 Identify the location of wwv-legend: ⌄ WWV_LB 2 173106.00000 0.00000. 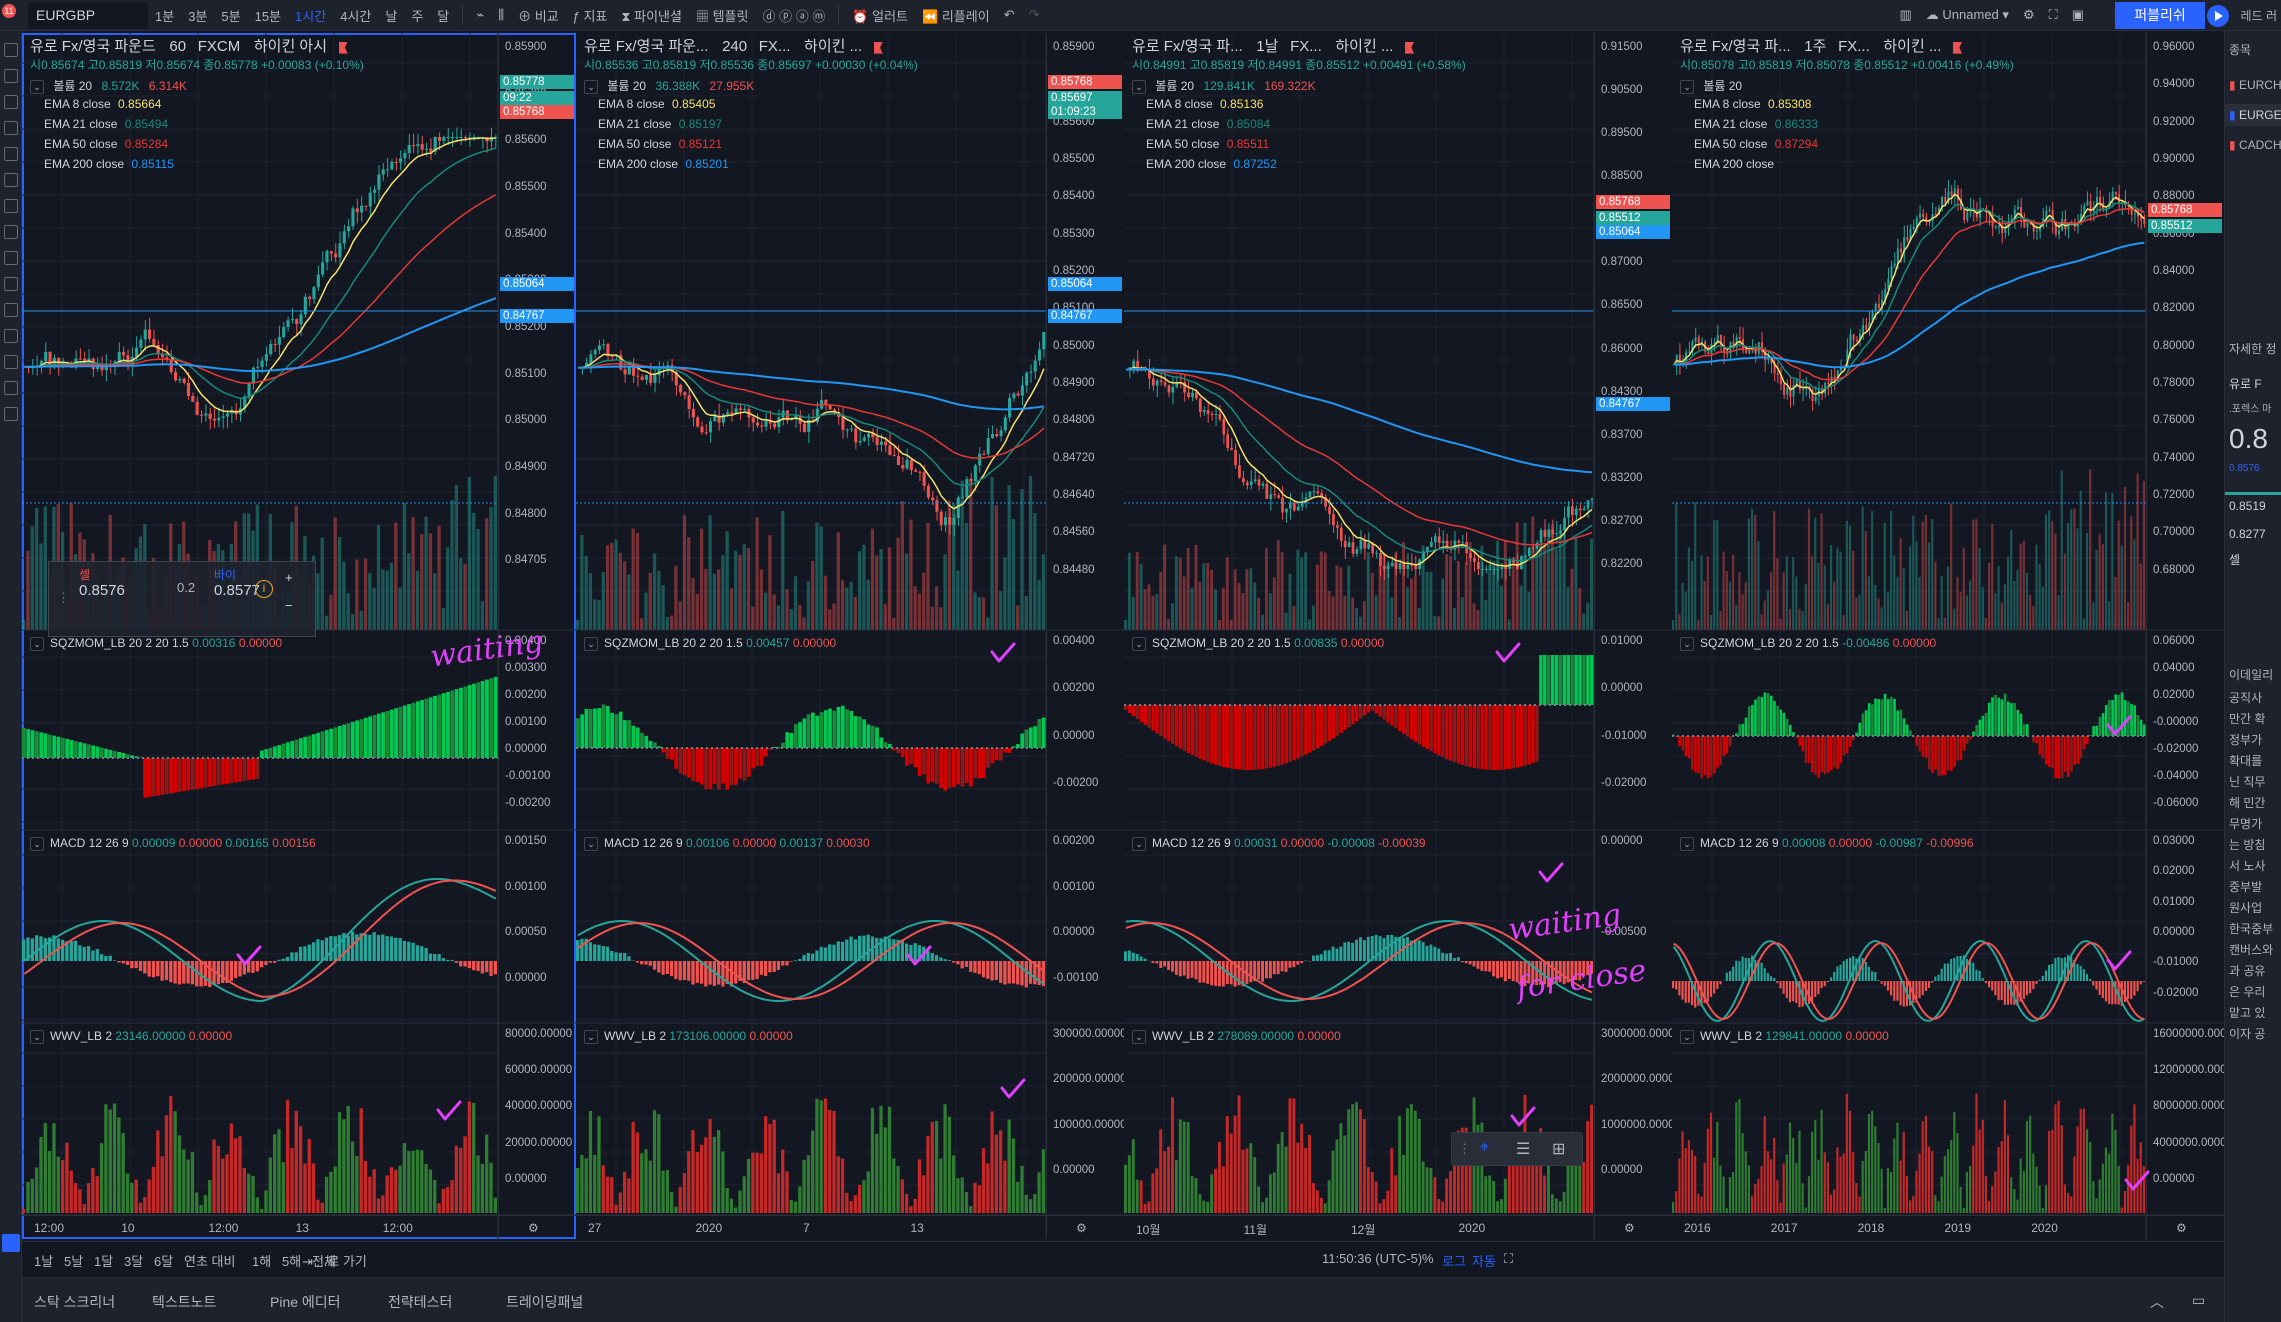
(688, 1036).